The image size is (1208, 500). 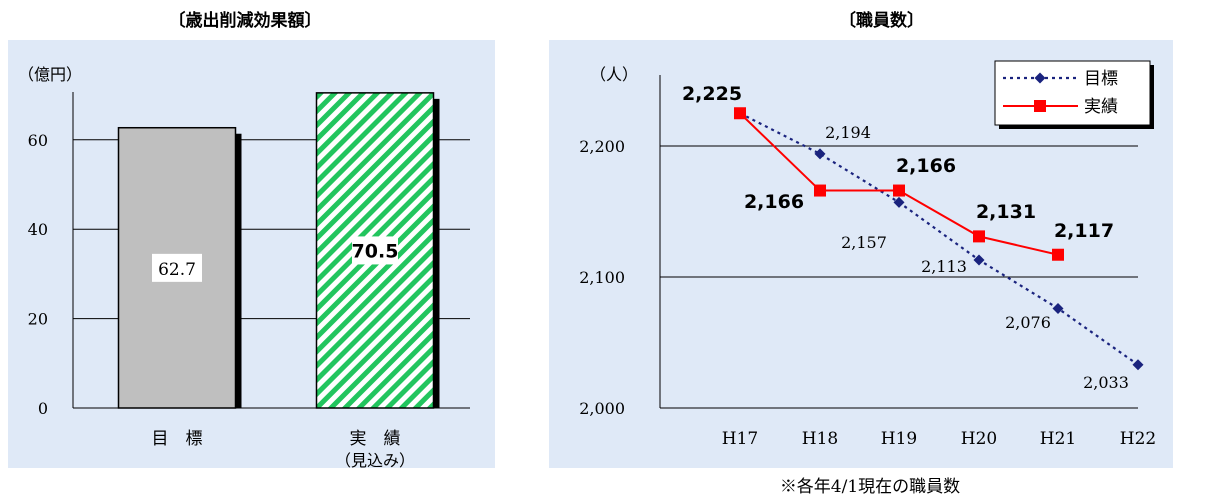 I want to click on target-value-label: 2,113, so click(x=944, y=266).